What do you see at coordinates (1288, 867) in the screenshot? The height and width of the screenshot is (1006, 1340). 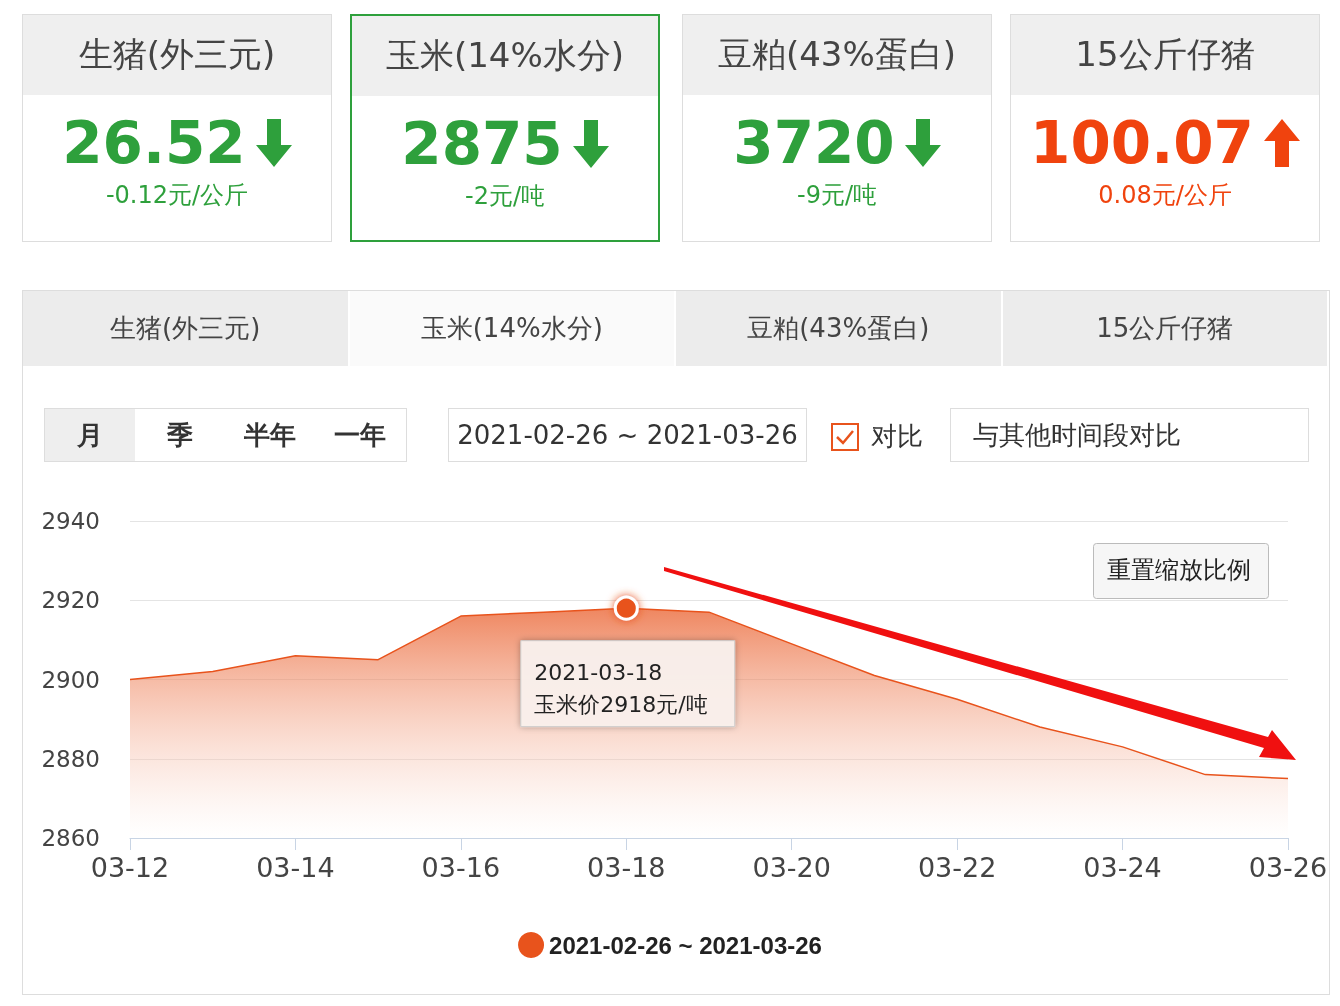 I see `x-tick-label: 03-26` at bounding box center [1288, 867].